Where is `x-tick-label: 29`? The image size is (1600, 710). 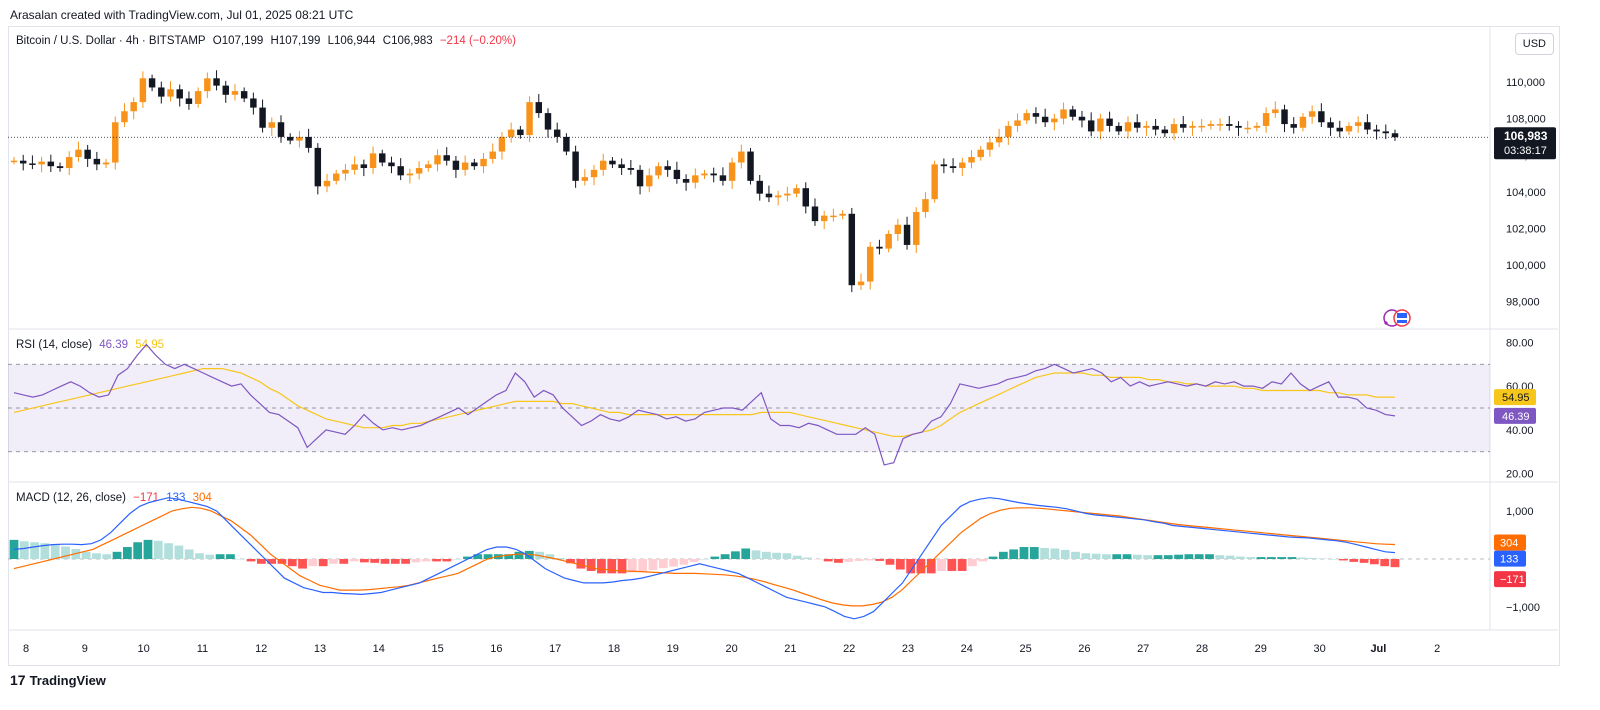
x-tick-label: 29 is located at coordinates (1261, 649).